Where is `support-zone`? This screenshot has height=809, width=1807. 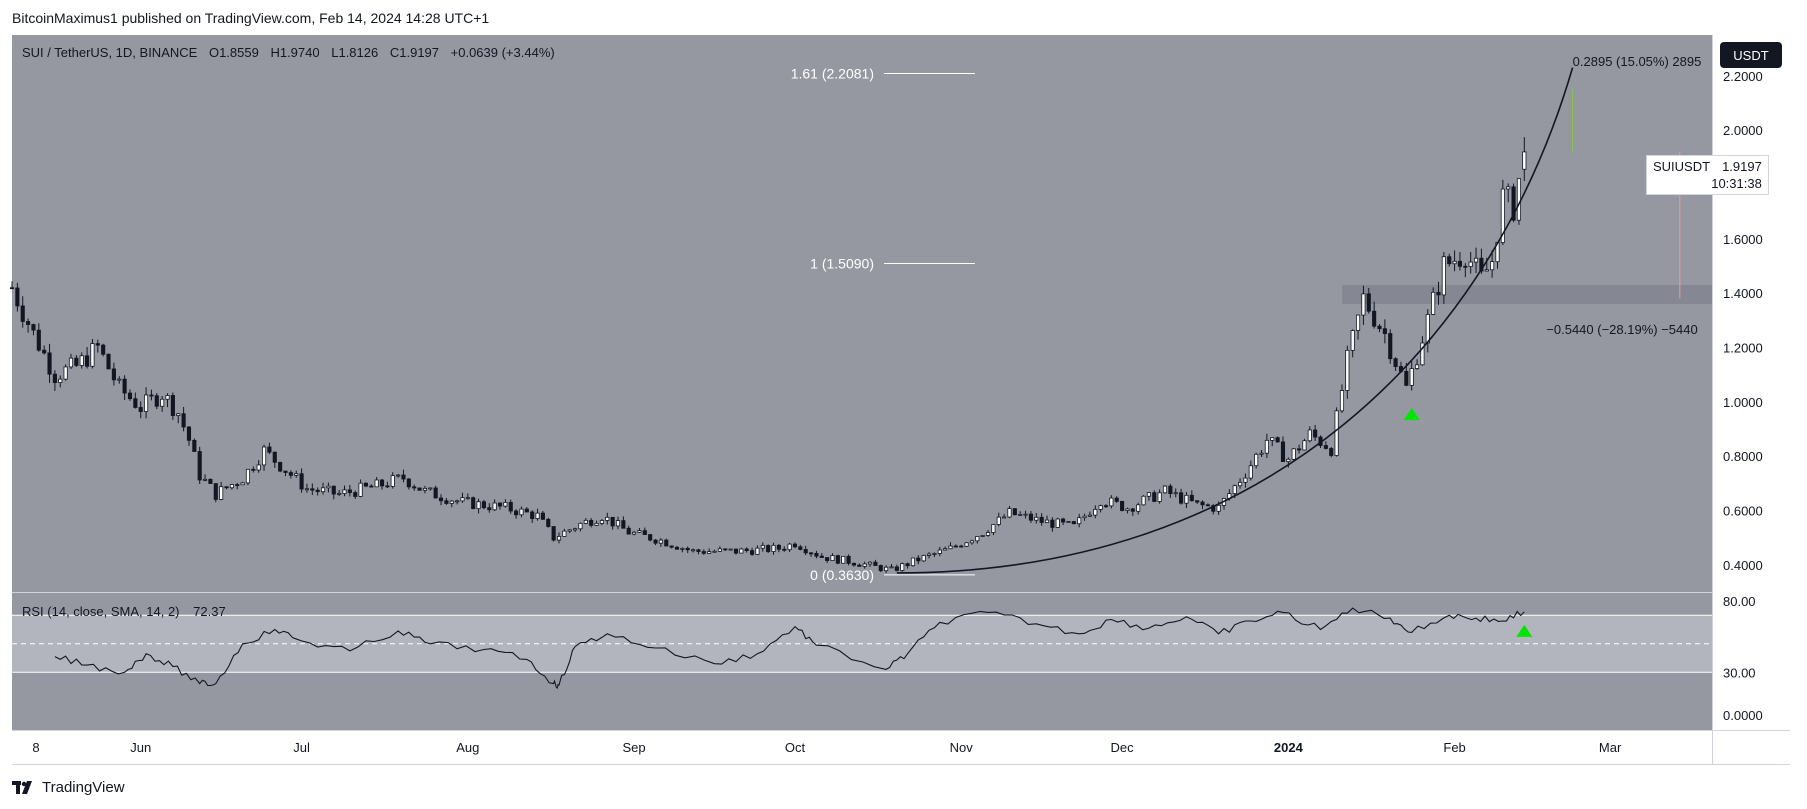 support-zone is located at coordinates (1526, 294).